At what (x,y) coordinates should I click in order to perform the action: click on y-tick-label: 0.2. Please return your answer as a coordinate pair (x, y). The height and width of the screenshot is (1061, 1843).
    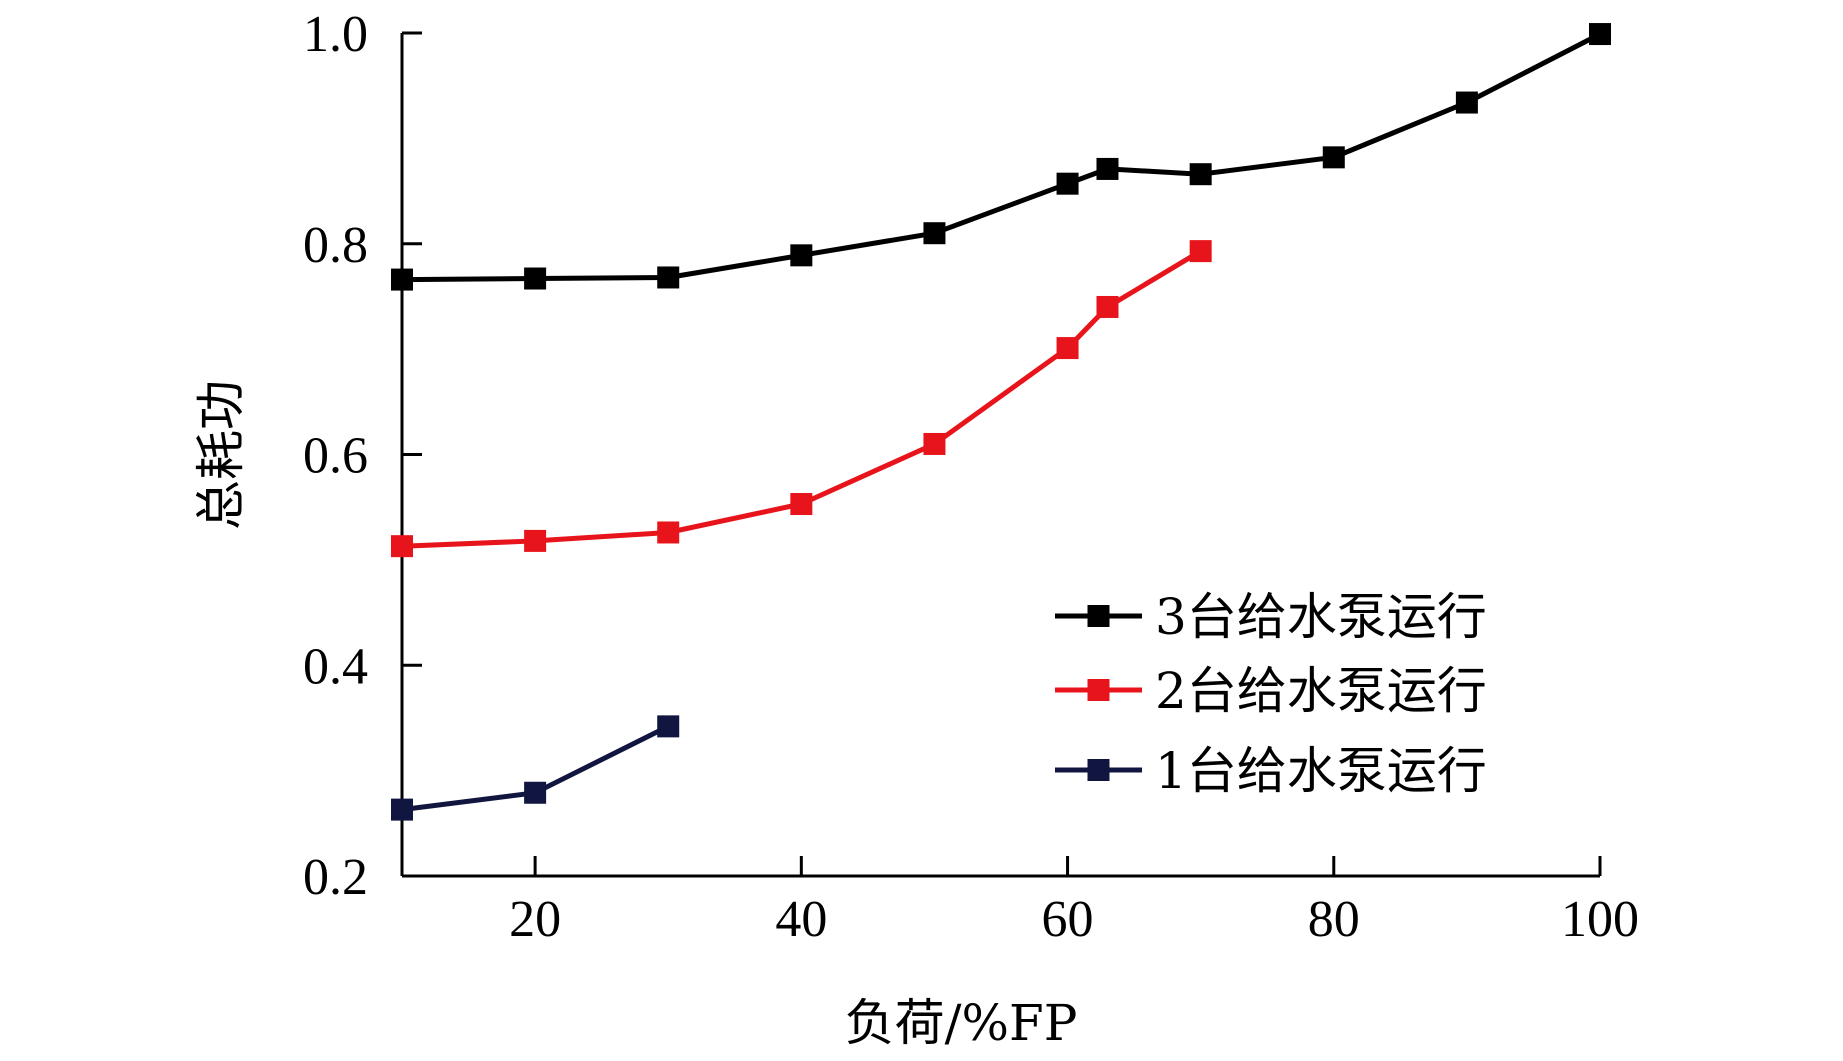
    Looking at the image, I should click on (335, 877).